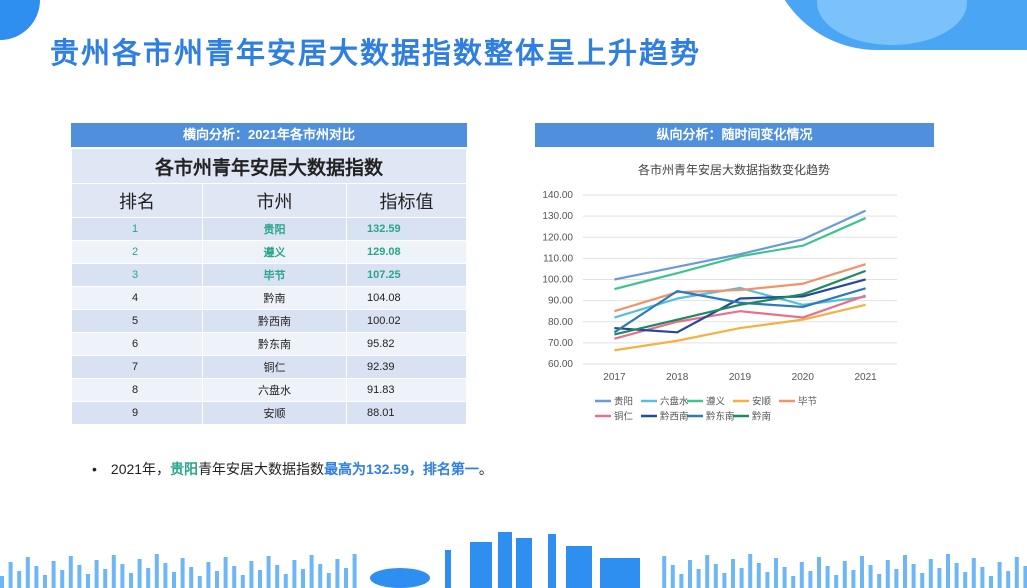 Image resolution: width=1027 pixels, height=588 pixels. I want to click on y-tick-label: 110.00, so click(558, 258).